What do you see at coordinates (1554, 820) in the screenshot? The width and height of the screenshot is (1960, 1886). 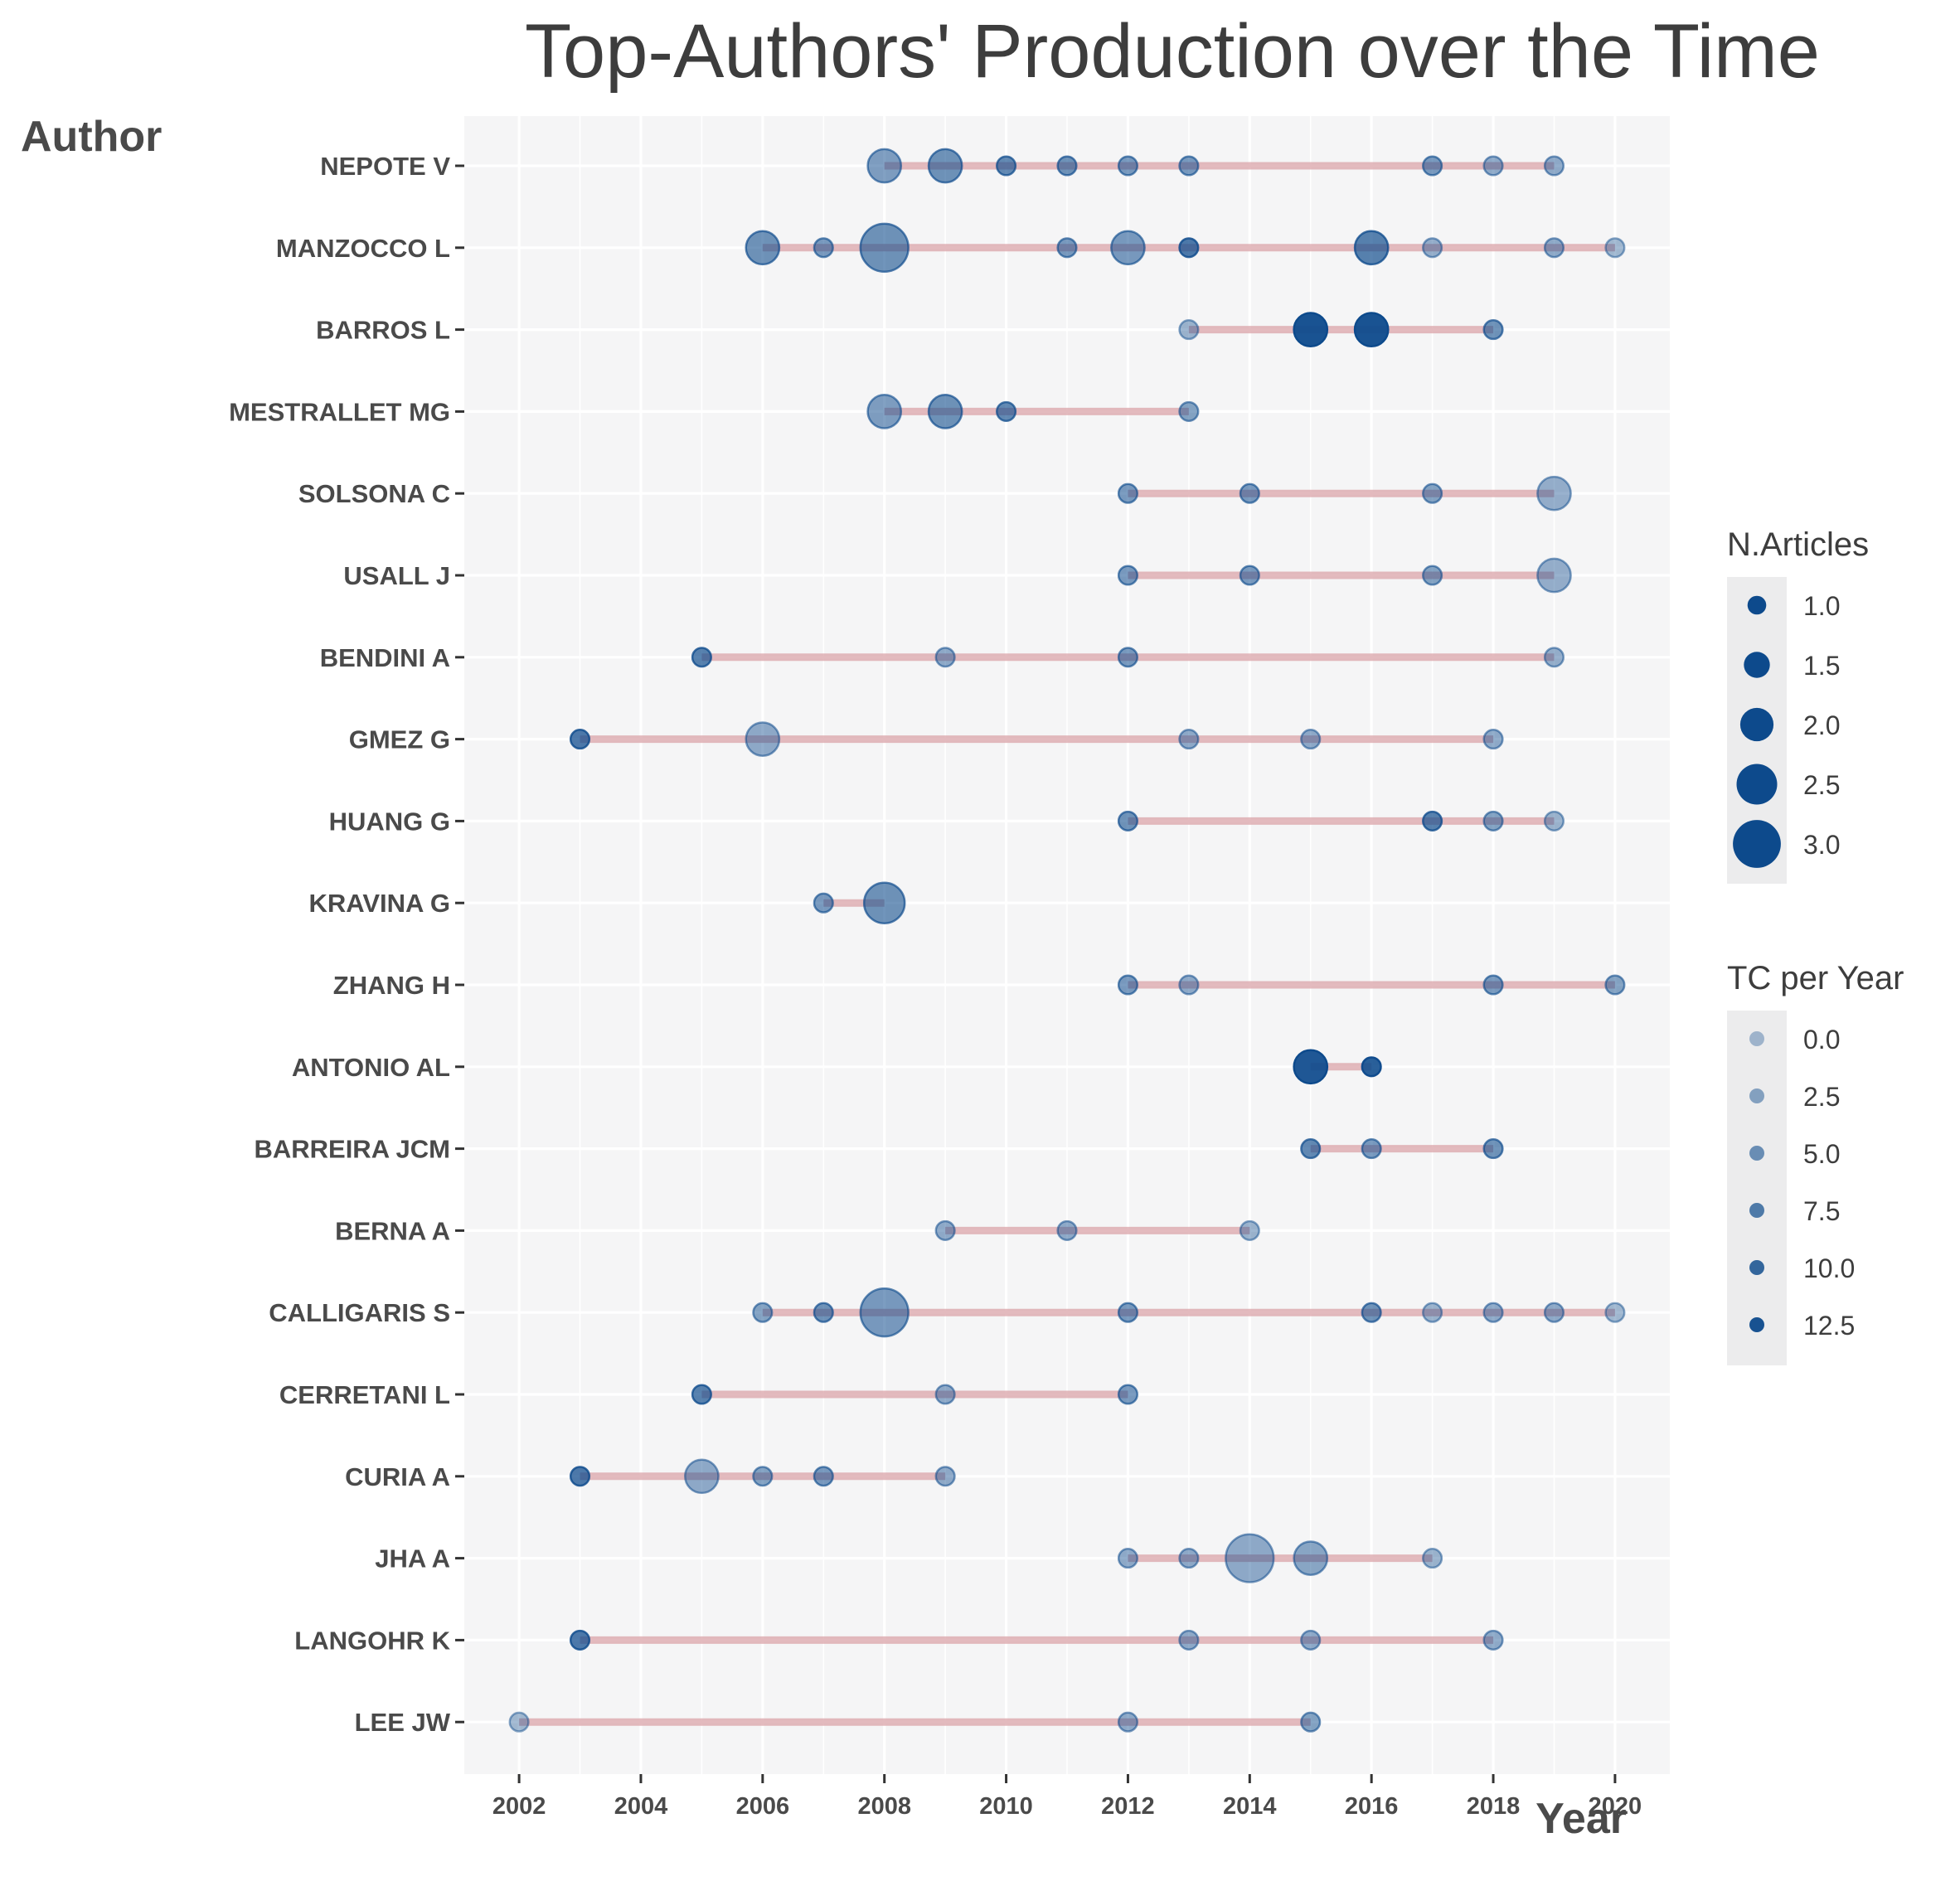 I see `point-huang-g-2019` at bounding box center [1554, 820].